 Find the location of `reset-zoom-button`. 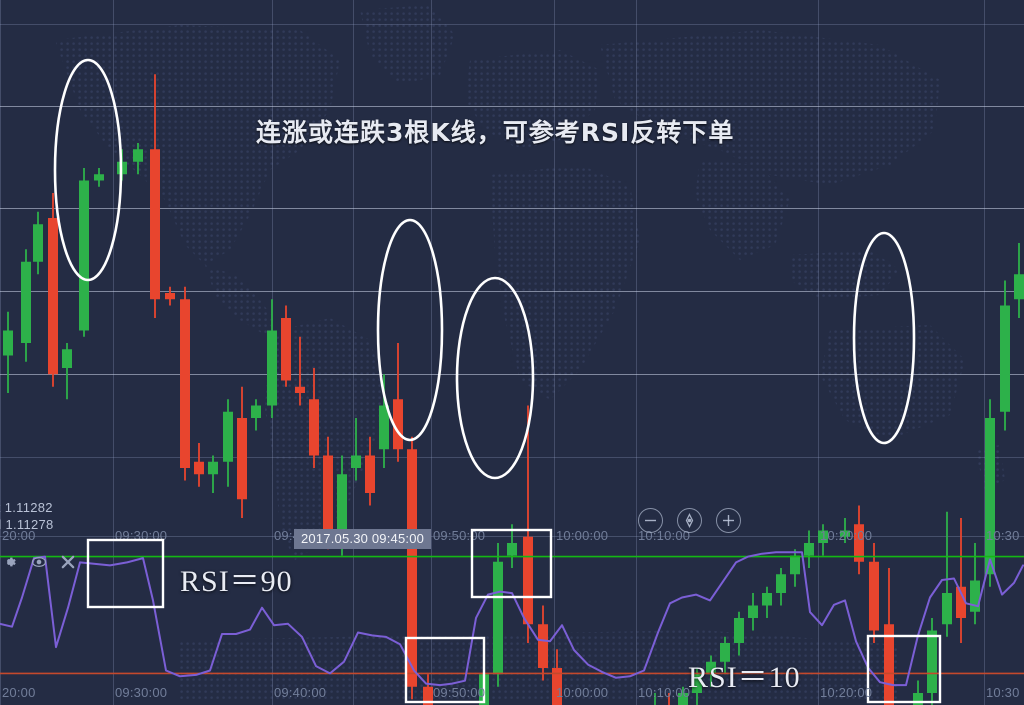

reset-zoom-button is located at coordinates (689, 520).